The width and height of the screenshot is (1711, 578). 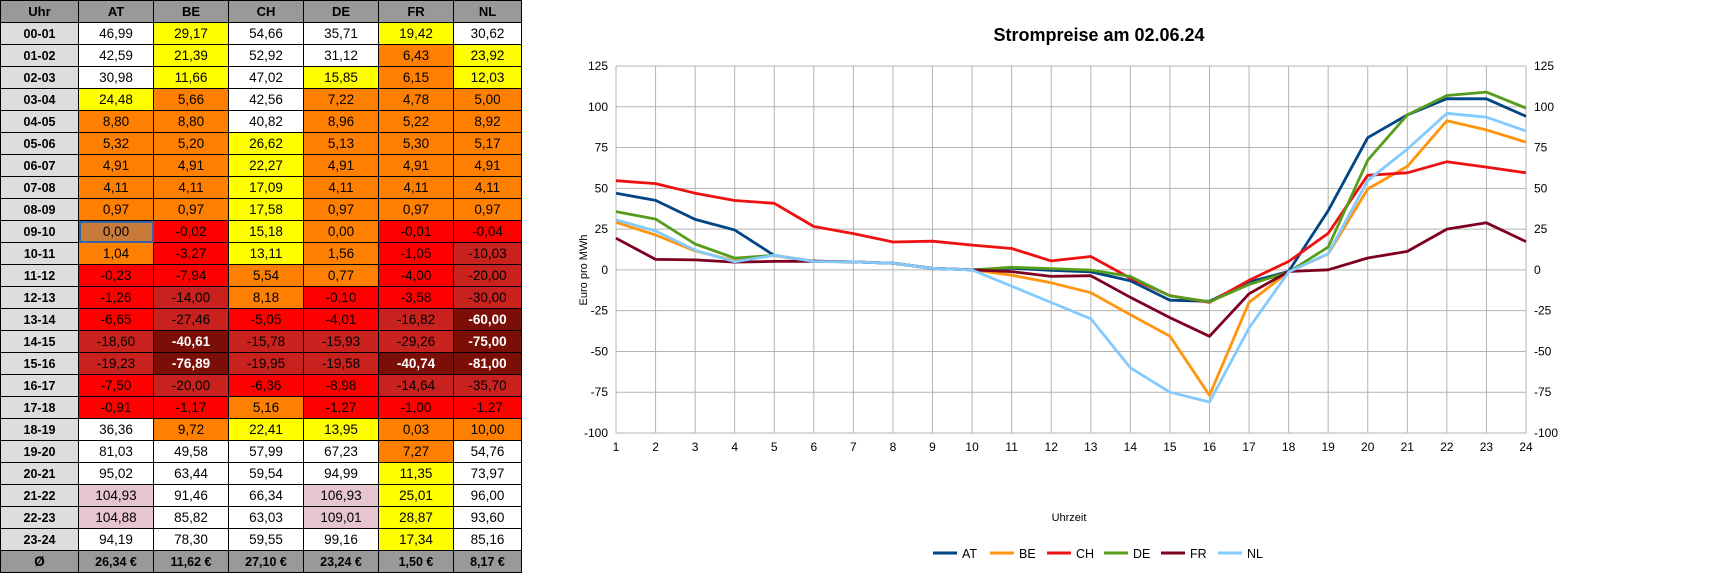 What do you see at coordinates (116, 77) in the screenshot?
I see `price-cell-at: 30,98` at bounding box center [116, 77].